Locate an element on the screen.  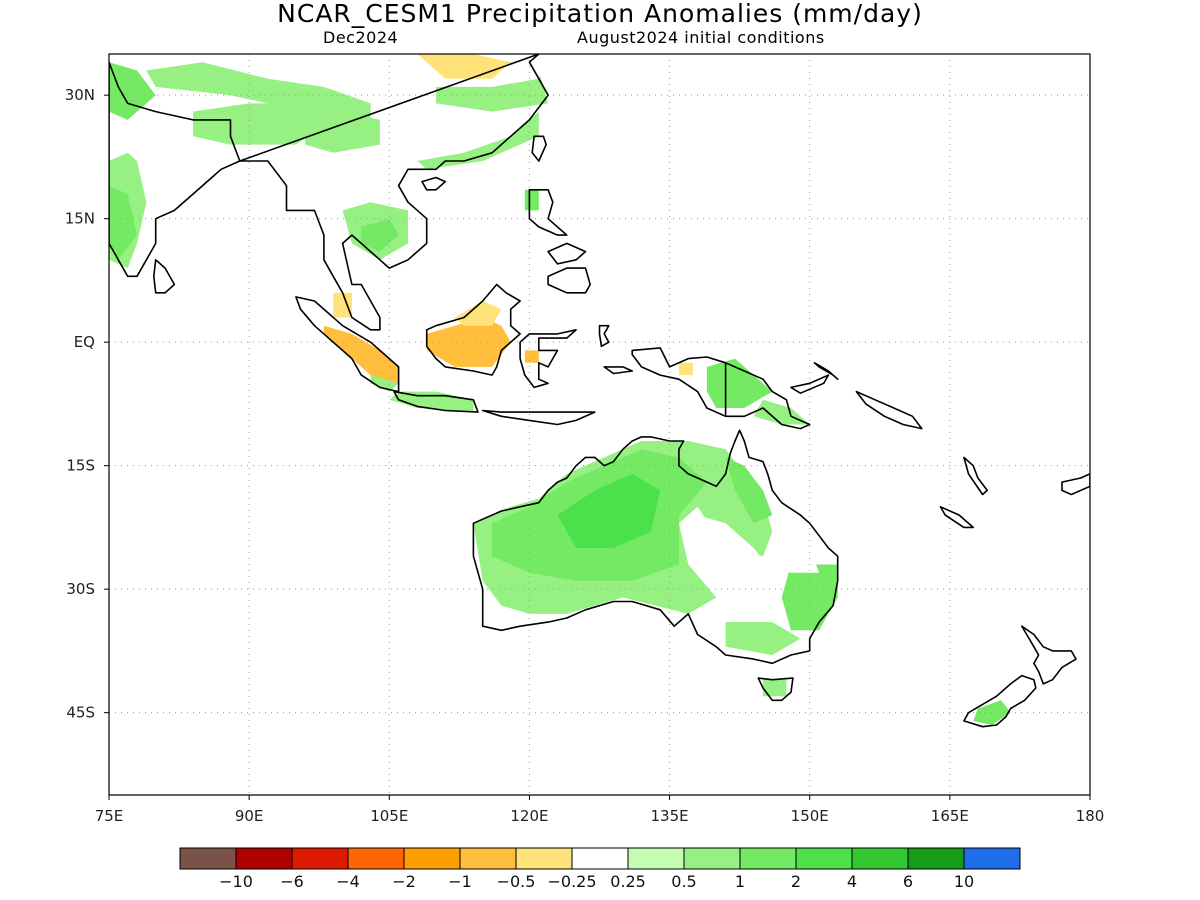
lon-tick-label: 165E is located at coordinates (950, 816).